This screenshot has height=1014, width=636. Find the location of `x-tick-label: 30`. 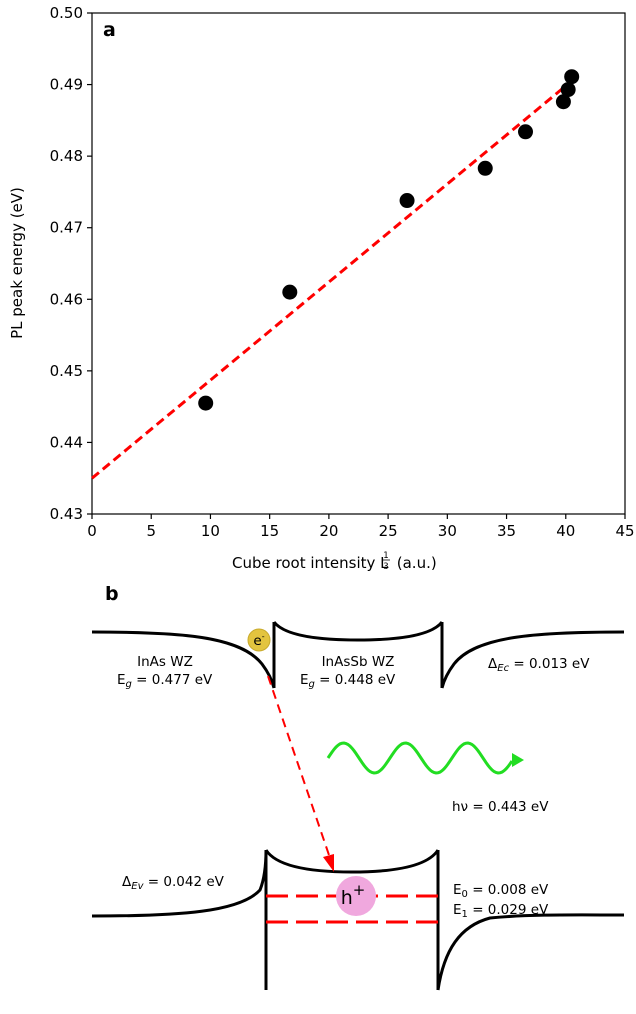

x-tick-label: 30 is located at coordinates (447, 531).